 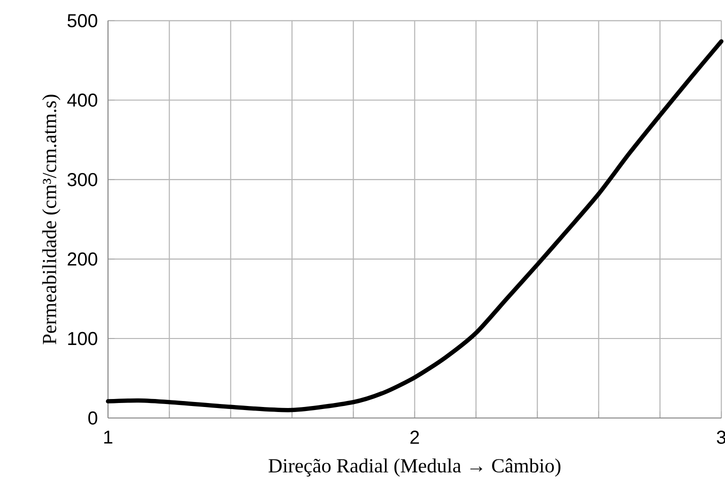 What do you see at coordinates (83, 259) in the screenshot?
I see `y-tick-label: 200` at bounding box center [83, 259].